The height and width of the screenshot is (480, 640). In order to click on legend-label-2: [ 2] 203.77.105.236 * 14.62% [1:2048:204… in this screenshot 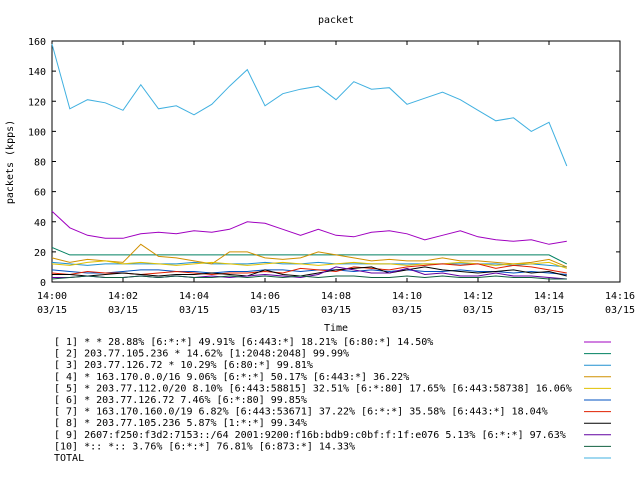, I will do `click(201, 354)`.